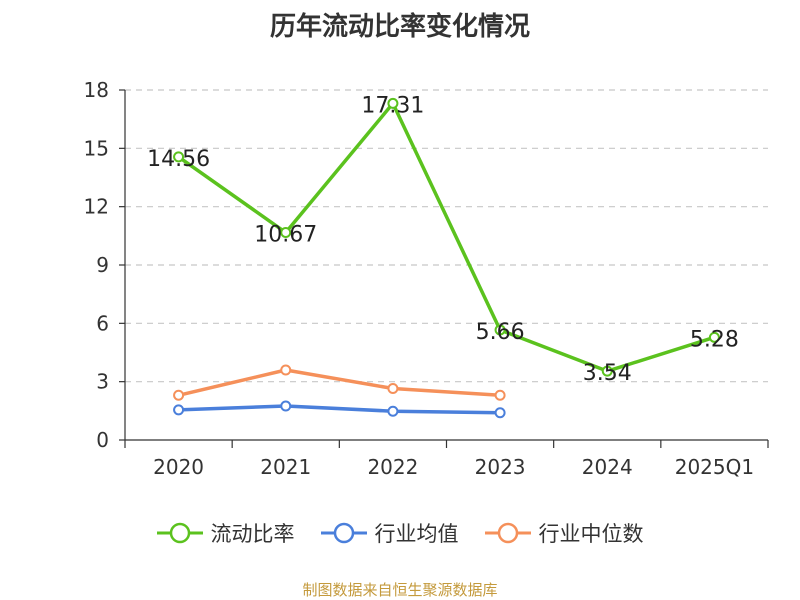 This screenshot has width=800, height=600. I want to click on legend-marker-industry-median, so click(507, 533).